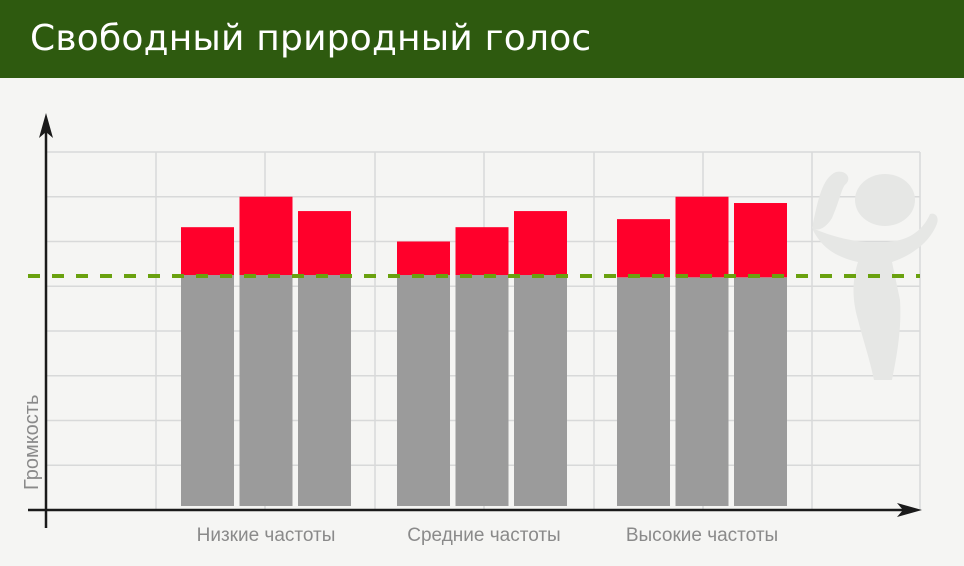 This screenshot has height=566, width=964. Describe the element at coordinates (266, 535) in the screenshot. I see `category-label-low: Низкие частоты` at that location.